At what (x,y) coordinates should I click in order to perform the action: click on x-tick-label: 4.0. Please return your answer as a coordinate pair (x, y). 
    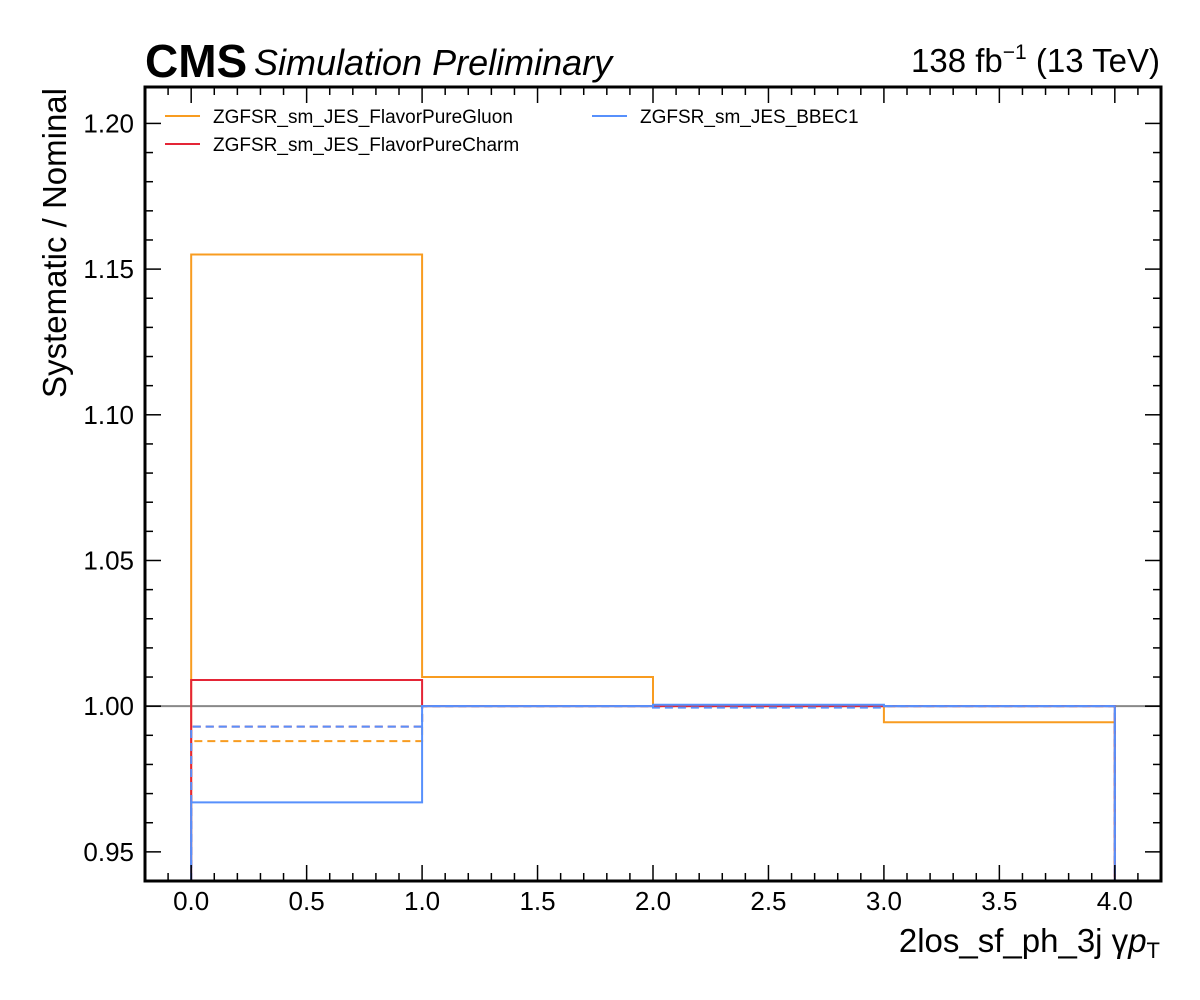
    Looking at the image, I should click on (1115, 901).